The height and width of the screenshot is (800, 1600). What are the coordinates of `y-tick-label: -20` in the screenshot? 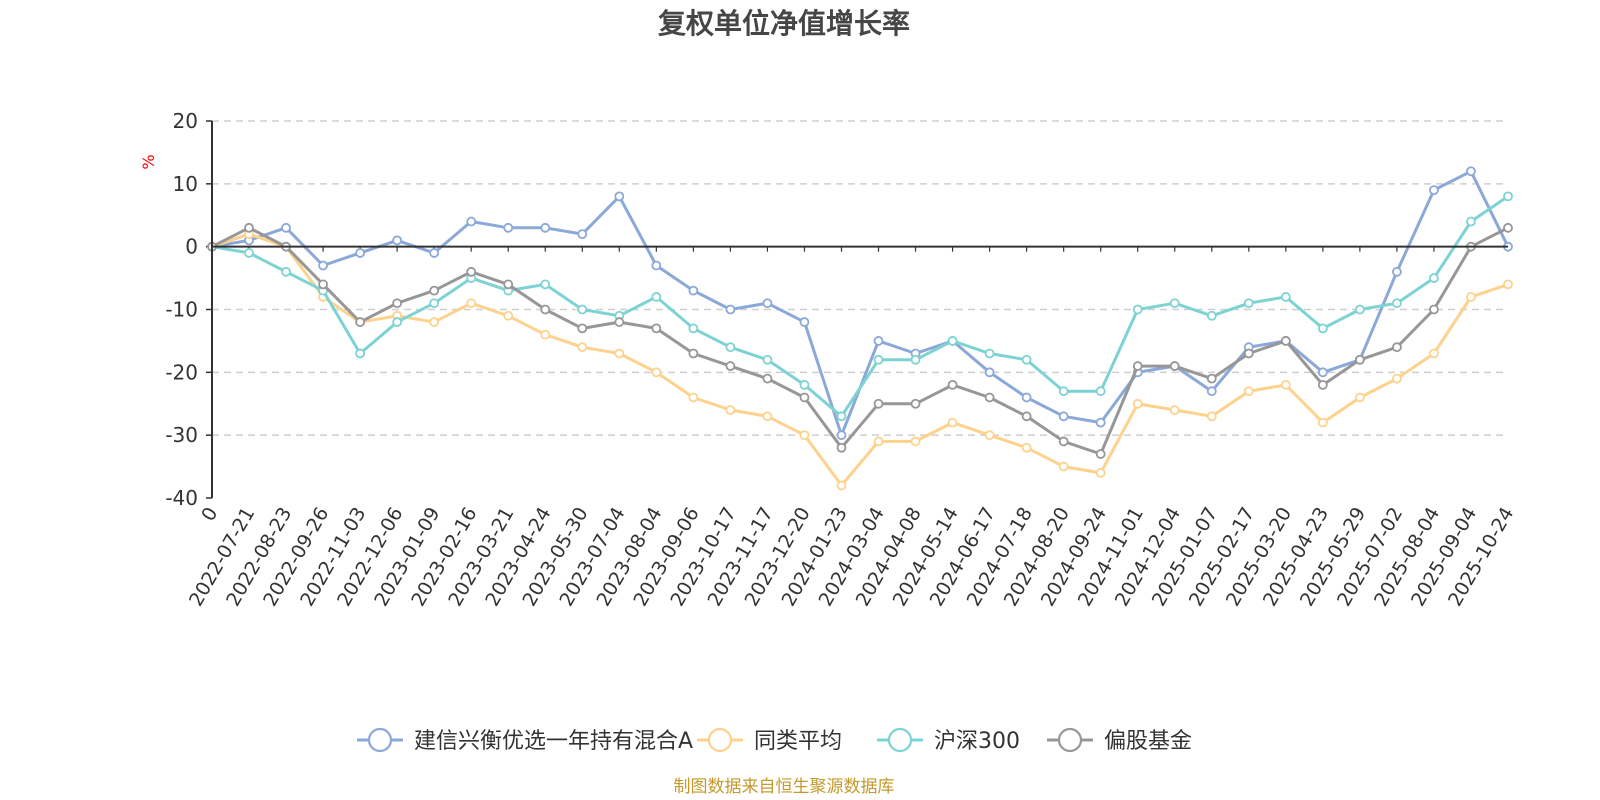 It's located at (181, 372).